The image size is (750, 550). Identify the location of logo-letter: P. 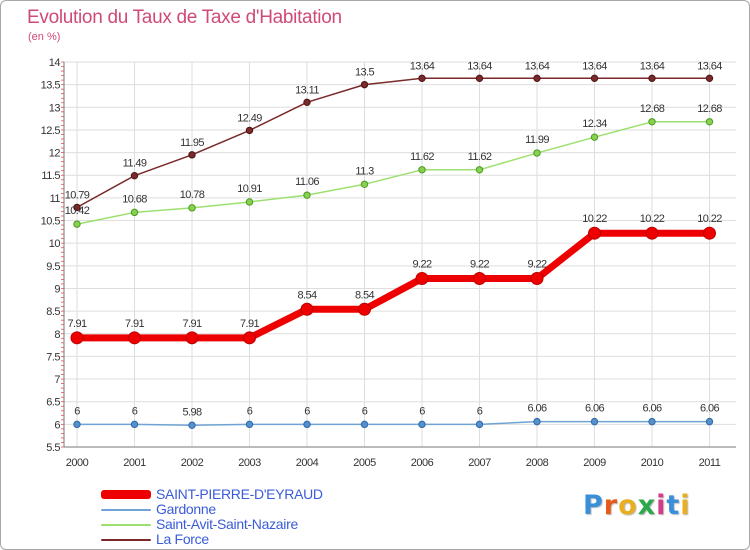
(593, 505).